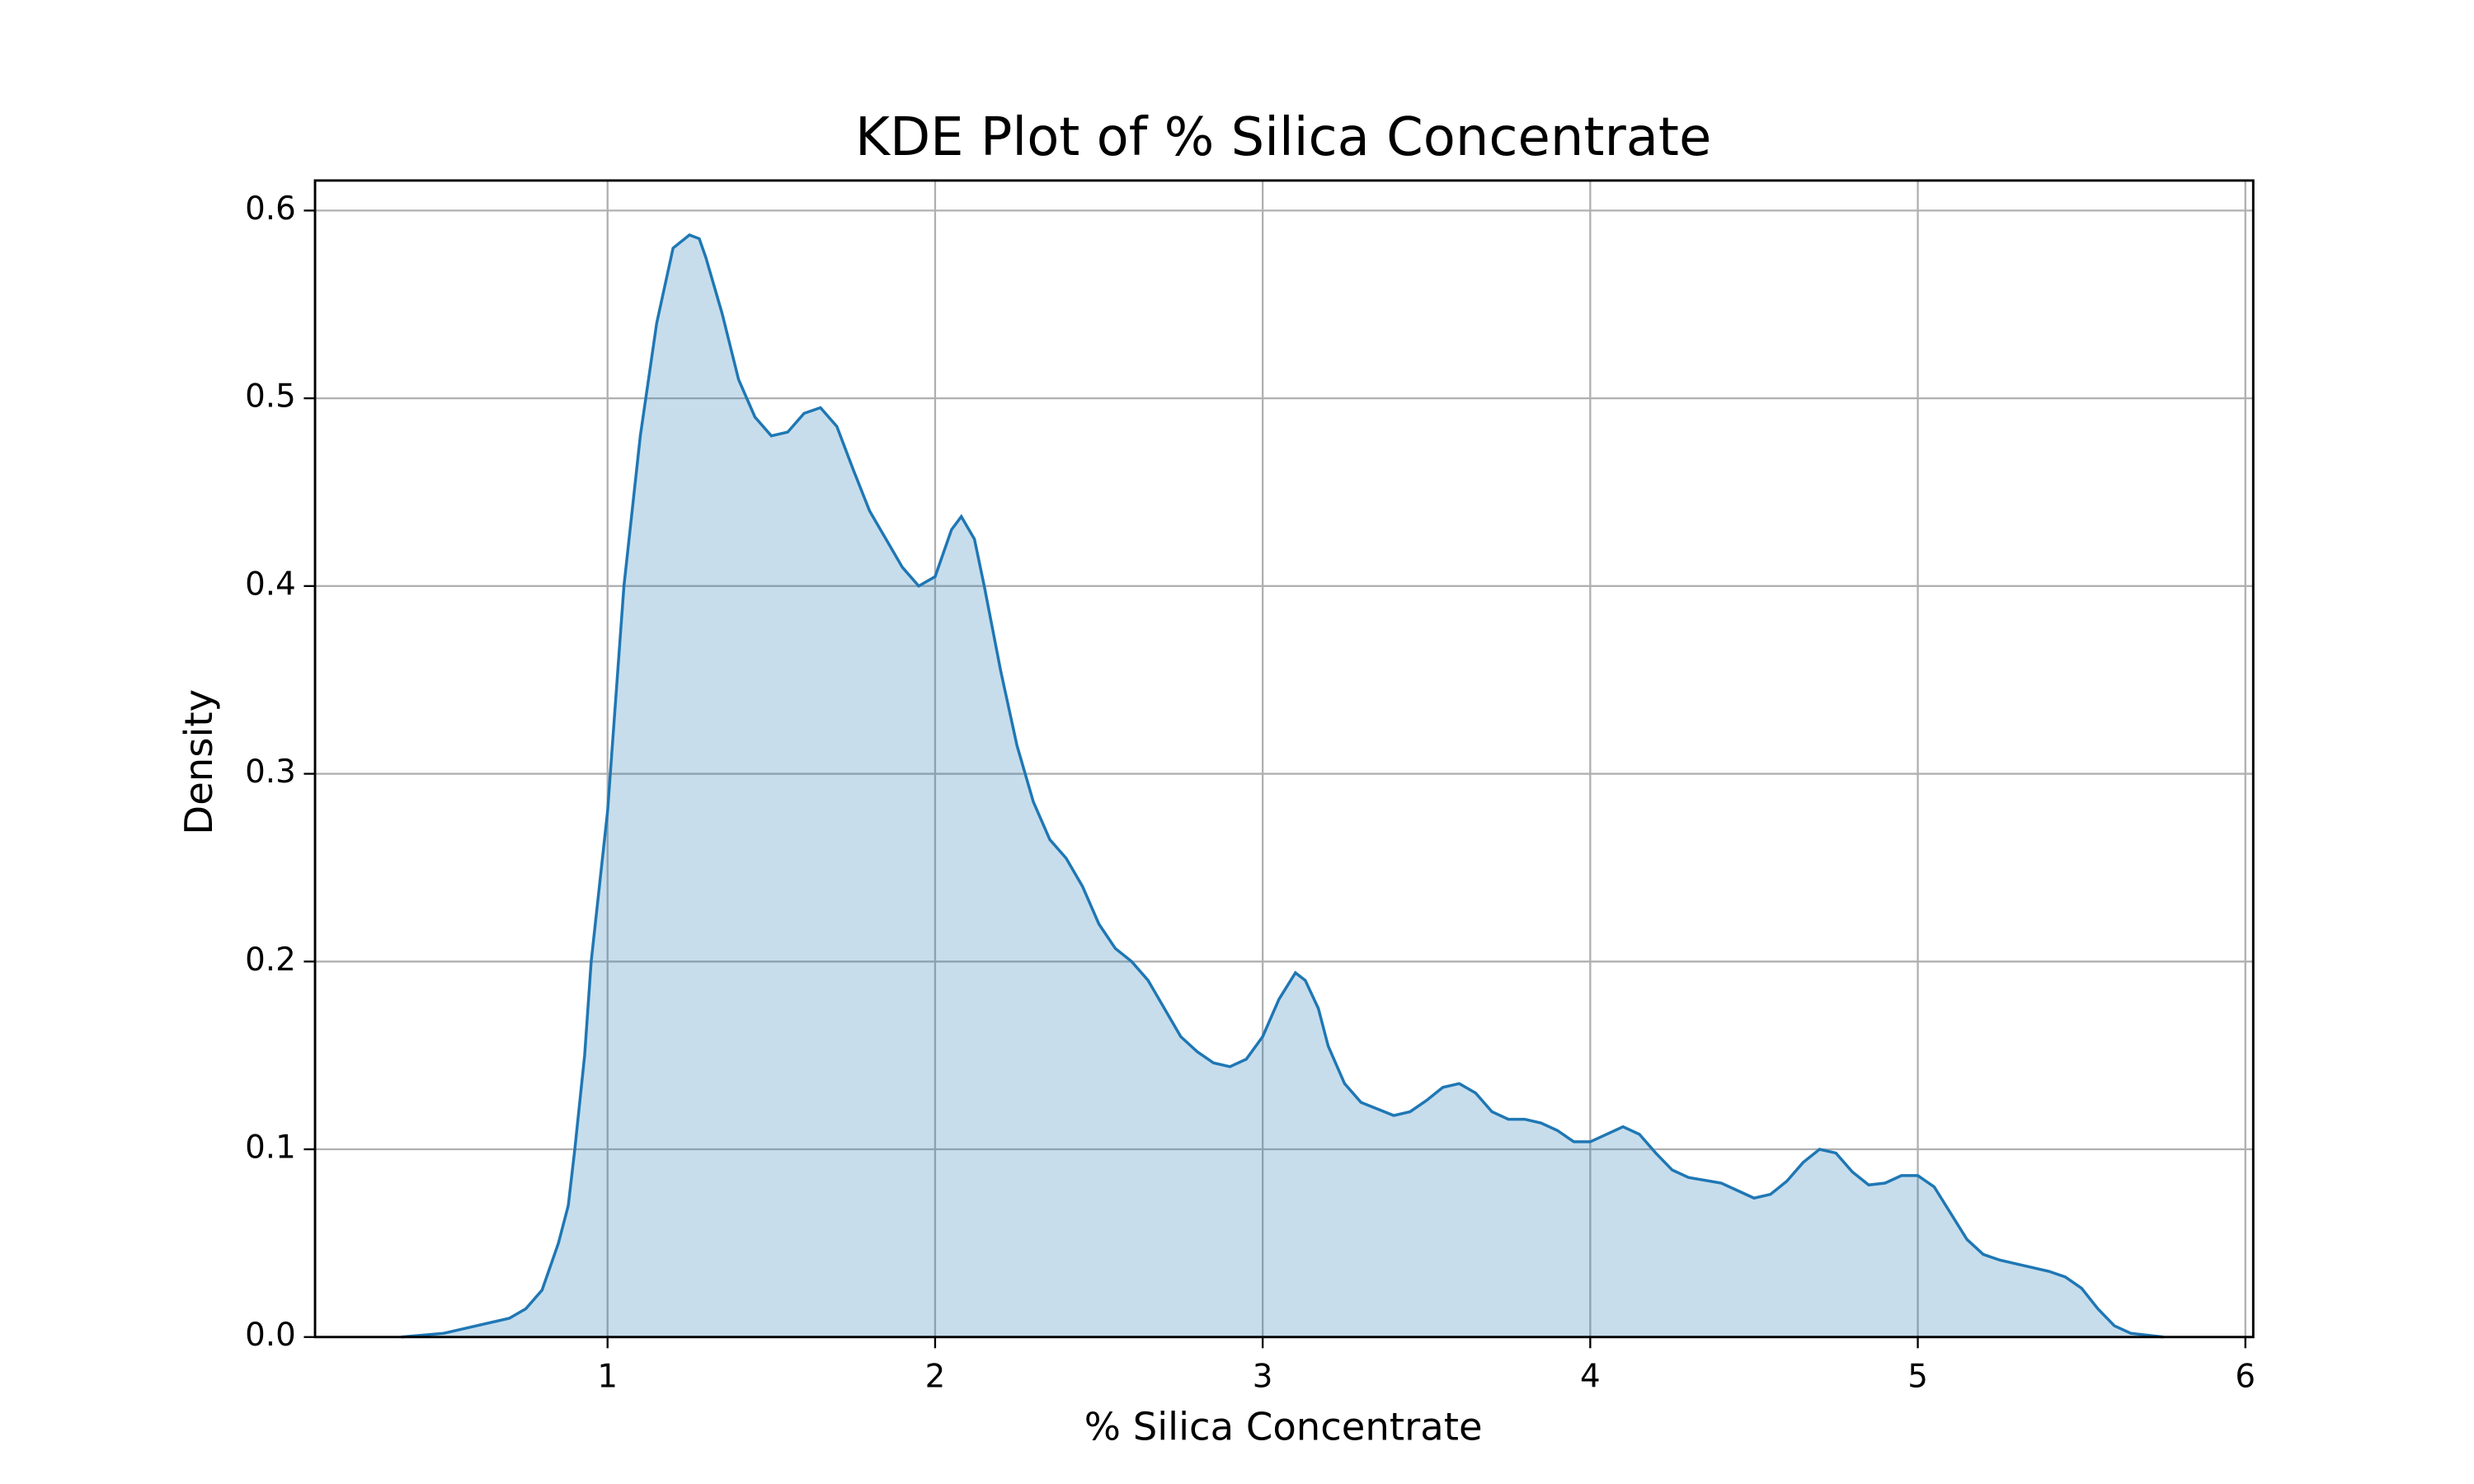 This screenshot has width=2474, height=1484. What do you see at coordinates (1283, 1427) in the screenshot?
I see `x-axis-label: % Silica Concentrate` at bounding box center [1283, 1427].